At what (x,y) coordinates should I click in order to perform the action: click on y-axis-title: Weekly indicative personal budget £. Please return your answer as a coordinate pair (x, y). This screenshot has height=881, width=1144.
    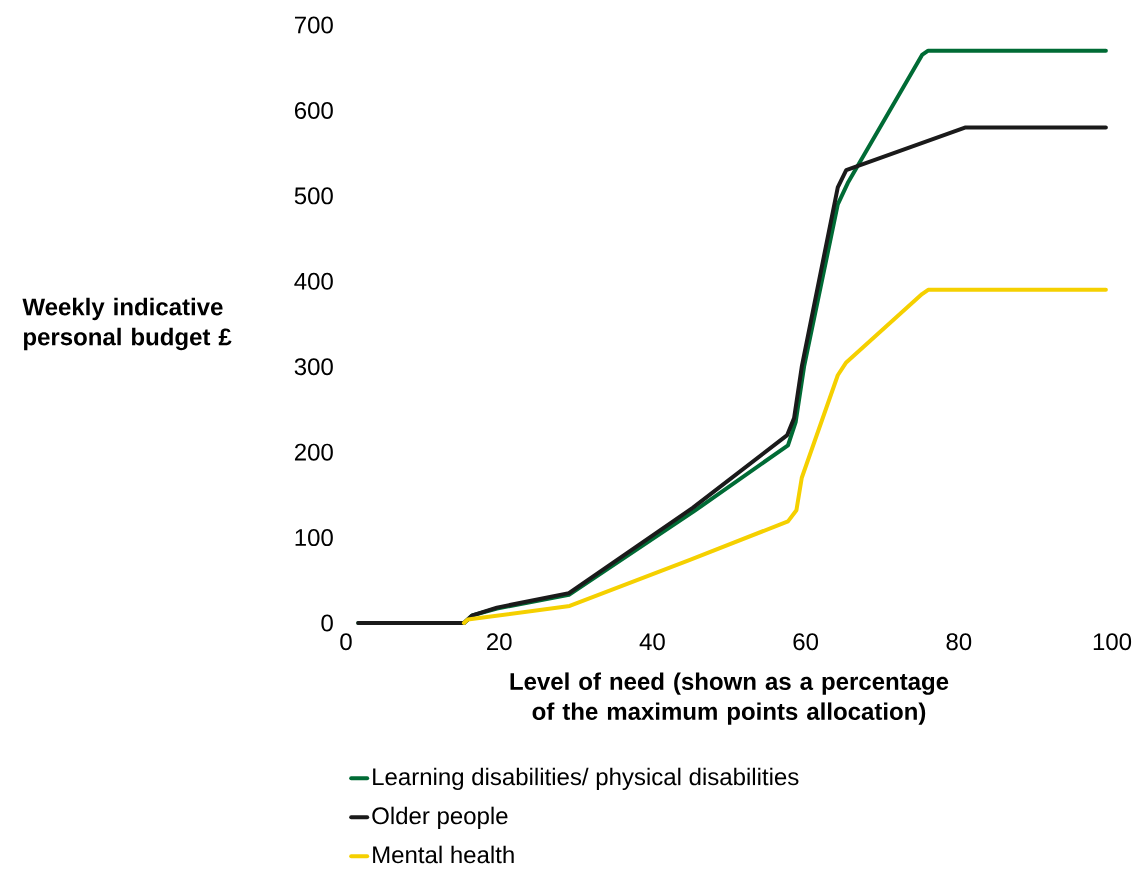
    Looking at the image, I should click on (127, 324).